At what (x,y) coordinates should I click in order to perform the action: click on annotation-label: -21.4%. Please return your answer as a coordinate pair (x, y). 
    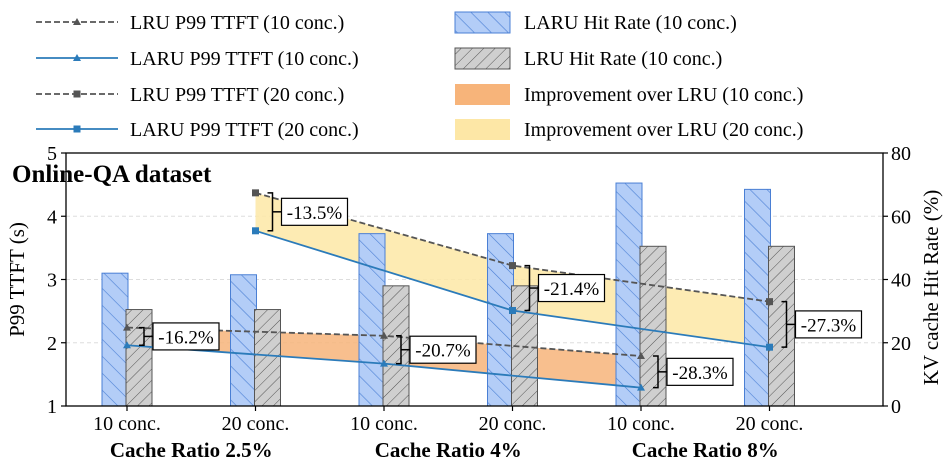
    Looking at the image, I should click on (572, 289).